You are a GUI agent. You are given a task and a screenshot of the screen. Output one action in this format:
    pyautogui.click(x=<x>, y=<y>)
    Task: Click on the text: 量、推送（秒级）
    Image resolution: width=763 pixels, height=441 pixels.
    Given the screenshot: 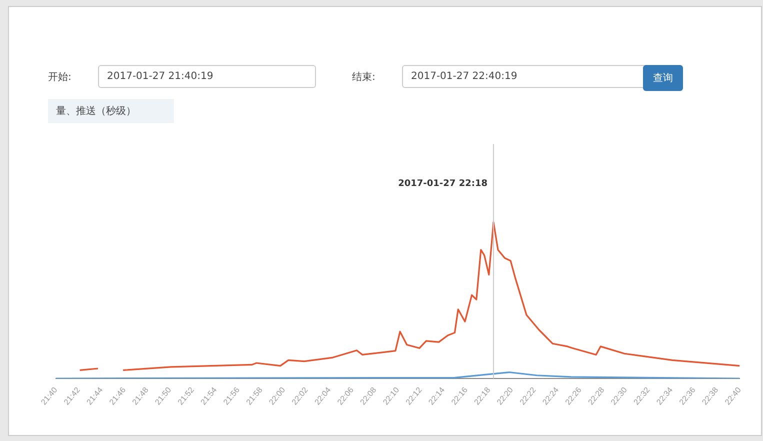 What is the action you would take?
    pyautogui.click(x=111, y=111)
    